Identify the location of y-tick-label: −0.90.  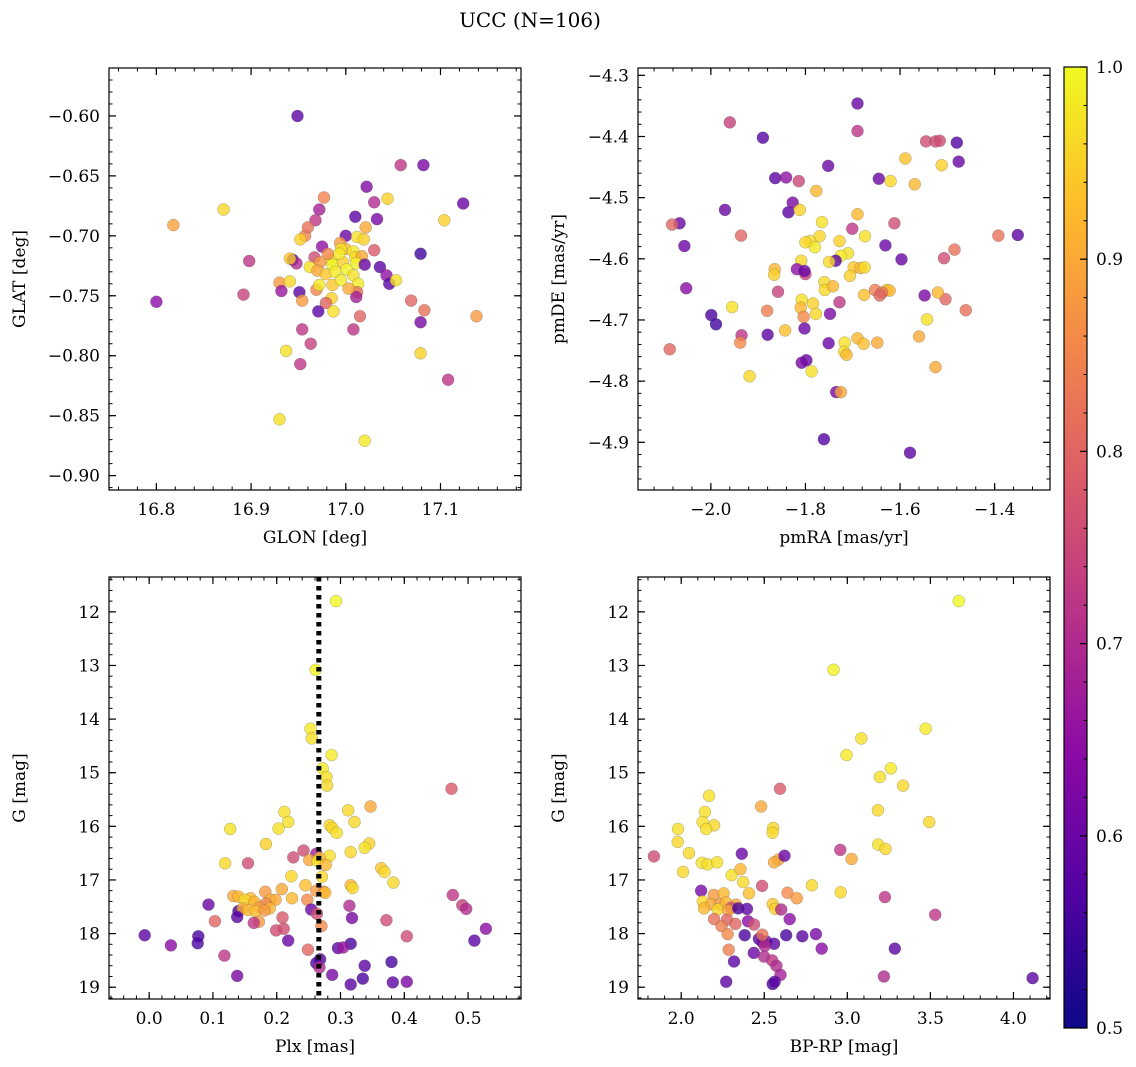
(74, 477).